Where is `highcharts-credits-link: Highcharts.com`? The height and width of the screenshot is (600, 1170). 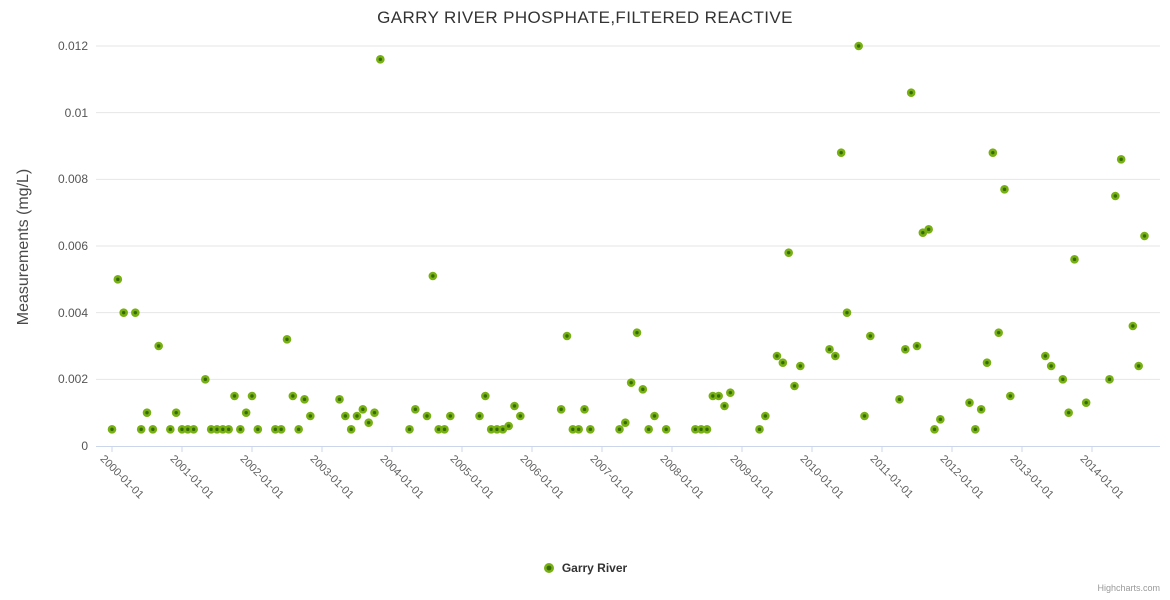 highcharts-credits-link: Highcharts.com is located at coordinates (1128, 588).